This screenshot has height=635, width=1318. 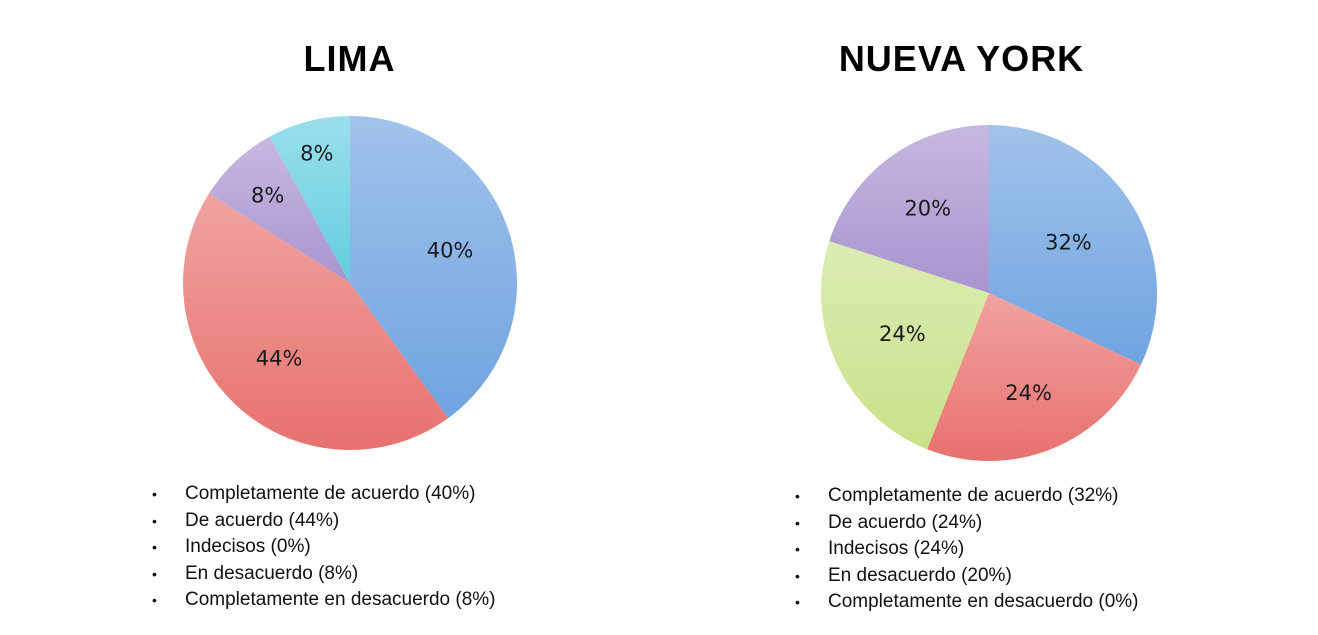 I want to click on pie-slice-completamente-en-desacuerdo, so click(x=309, y=199).